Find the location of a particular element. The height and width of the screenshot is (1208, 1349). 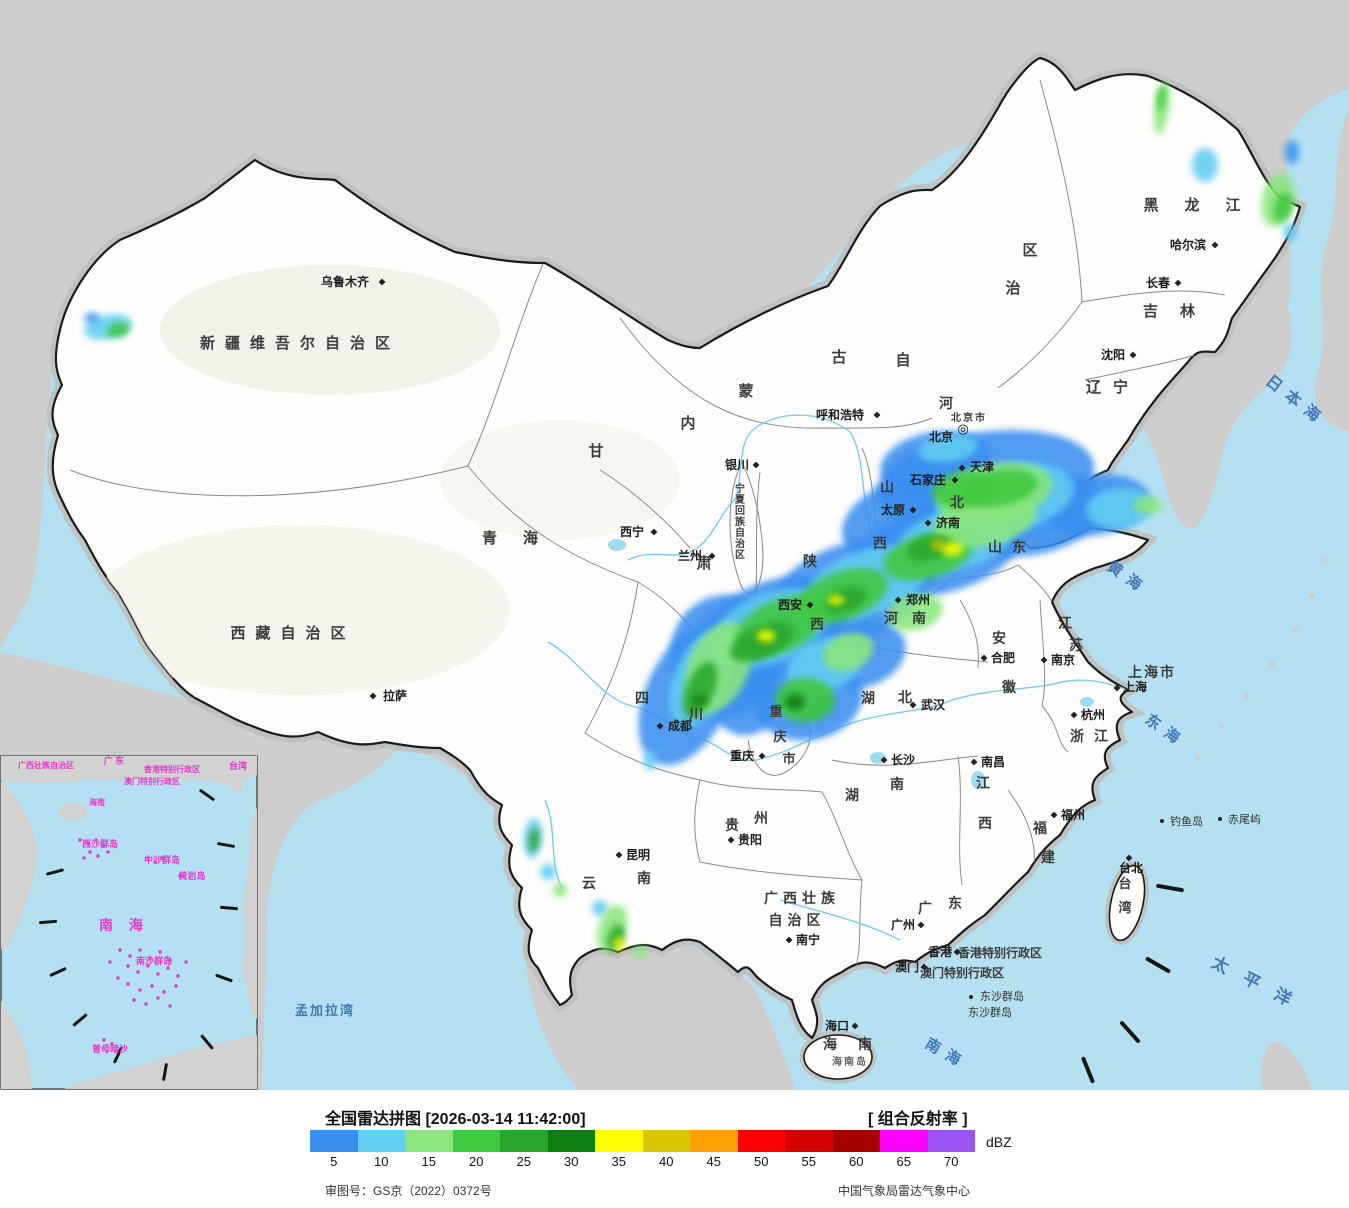

city-label: 台北 is located at coordinates (1131, 867).